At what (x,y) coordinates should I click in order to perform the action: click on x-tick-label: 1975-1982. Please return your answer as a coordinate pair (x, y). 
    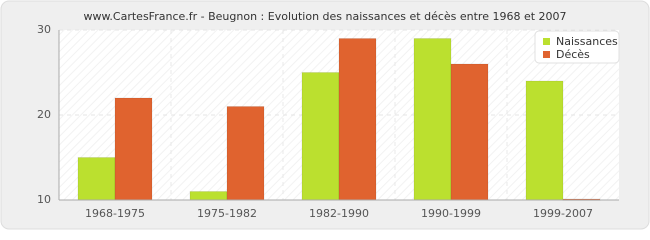
    Looking at the image, I should click on (227, 213).